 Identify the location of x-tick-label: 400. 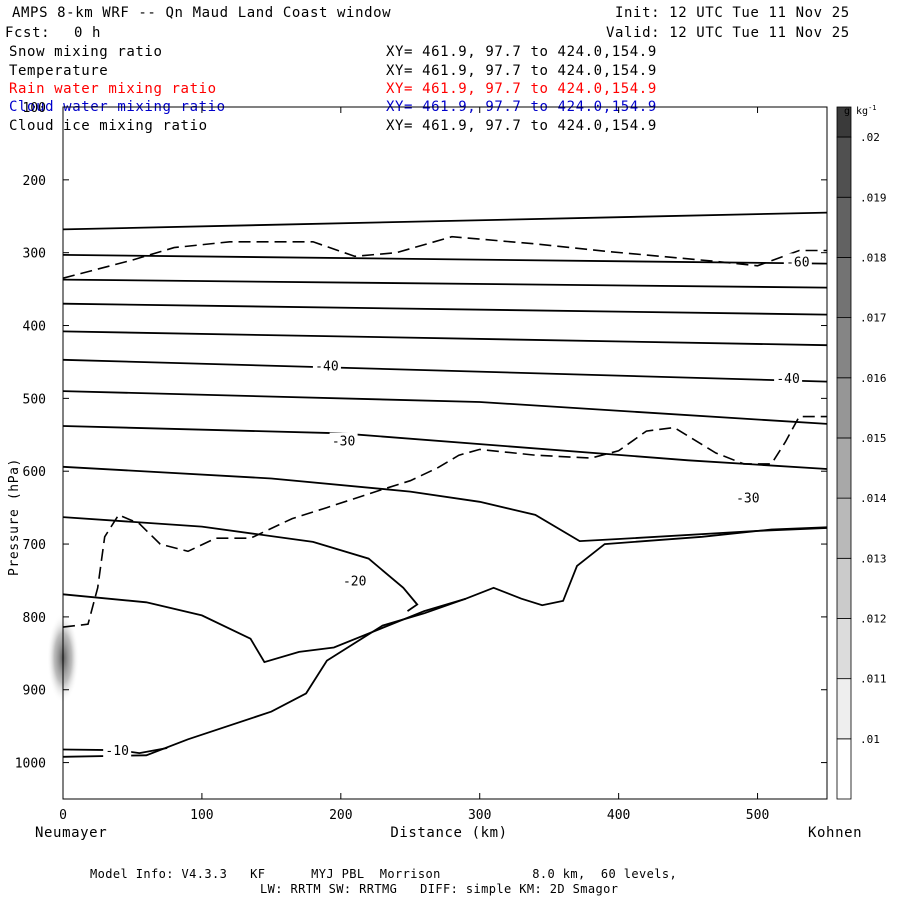
(618, 815).